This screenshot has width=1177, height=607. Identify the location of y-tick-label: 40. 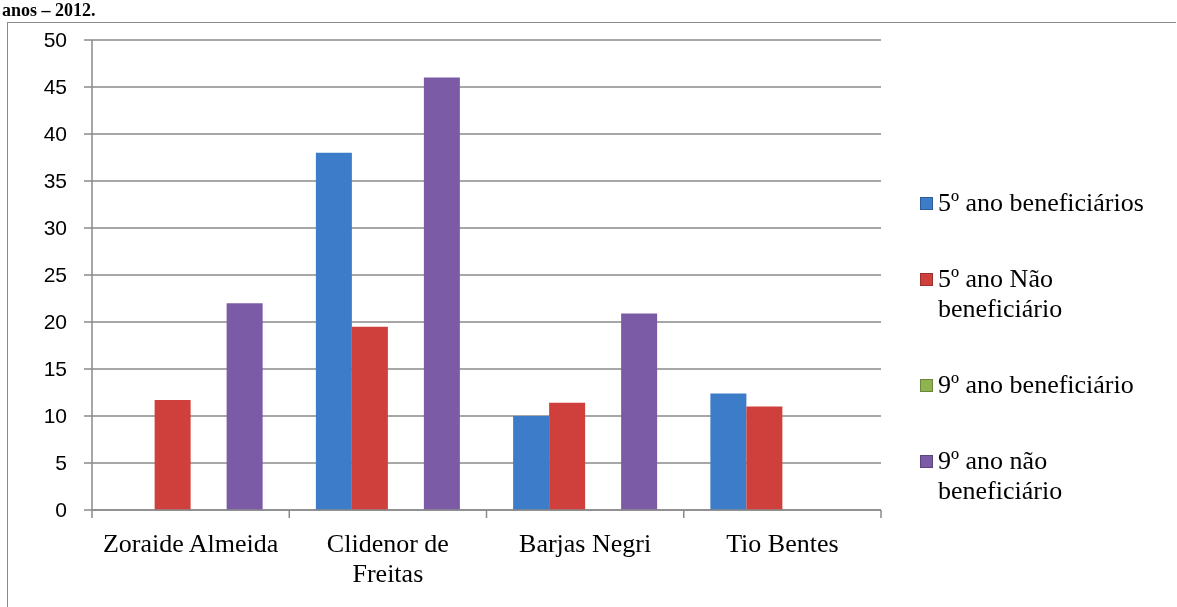
(55, 134).